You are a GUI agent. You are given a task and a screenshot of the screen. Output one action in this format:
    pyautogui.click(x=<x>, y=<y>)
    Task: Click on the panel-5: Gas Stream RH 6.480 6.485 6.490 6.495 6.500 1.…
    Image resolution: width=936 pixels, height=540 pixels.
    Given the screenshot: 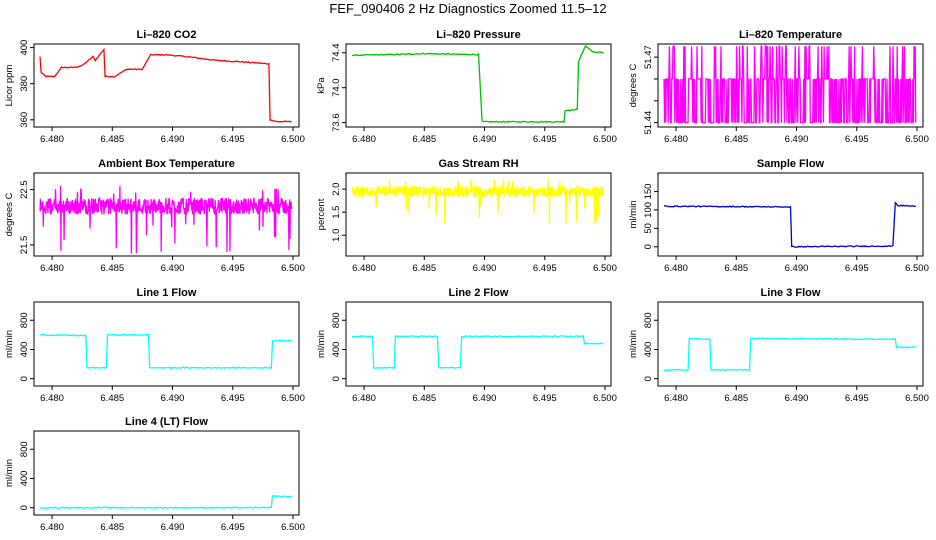 What is the action you would take?
    pyautogui.click(x=466, y=216)
    